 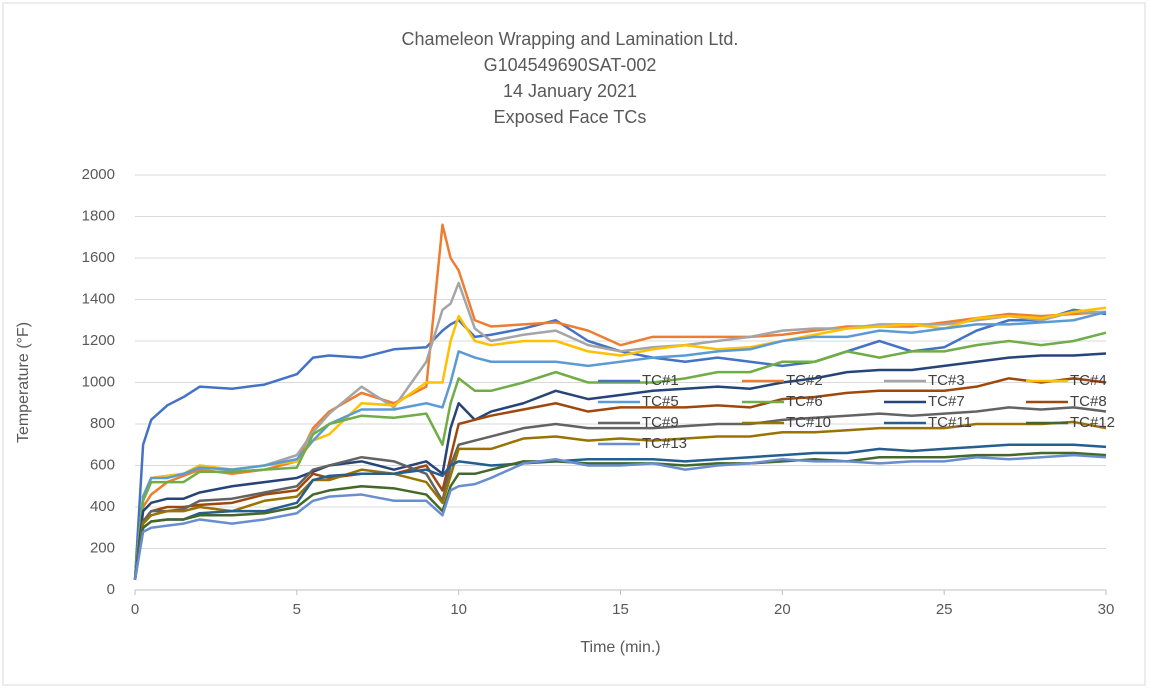 I want to click on x-tick-label: 5, so click(x=297, y=609).